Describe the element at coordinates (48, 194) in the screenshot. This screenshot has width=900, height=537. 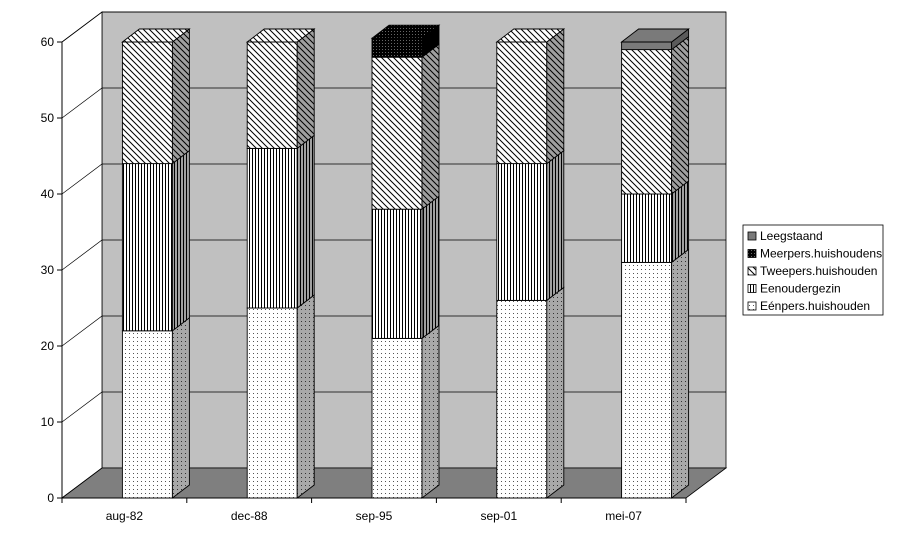
I see `y-tick-label: 40` at that location.